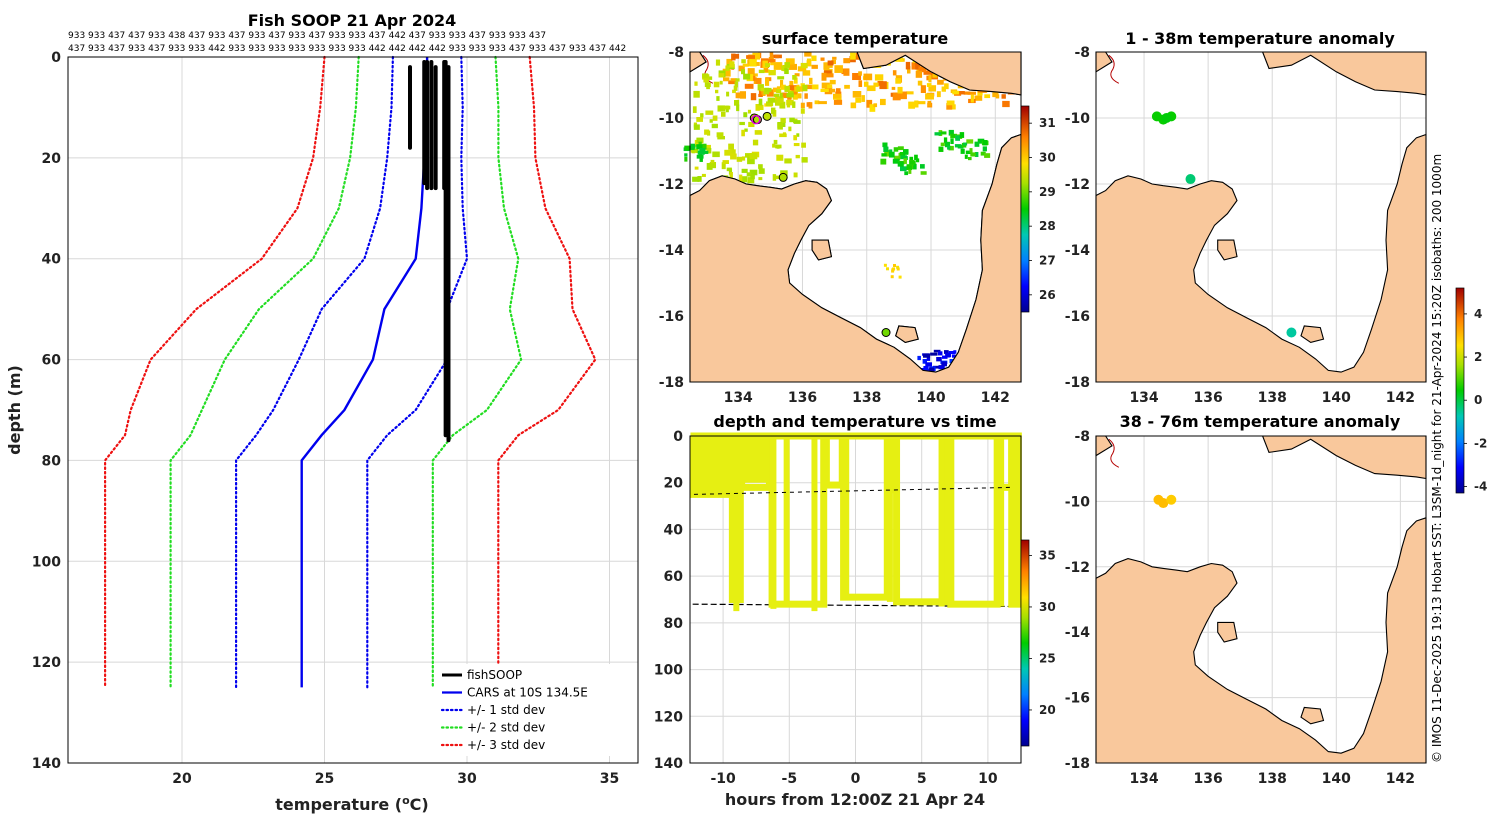 The width and height of the screenshot is (1500, 820). What do you see at coordinates (852, 217) in the screenshot?
I see `sst-map` at bounding box center [852, 217].